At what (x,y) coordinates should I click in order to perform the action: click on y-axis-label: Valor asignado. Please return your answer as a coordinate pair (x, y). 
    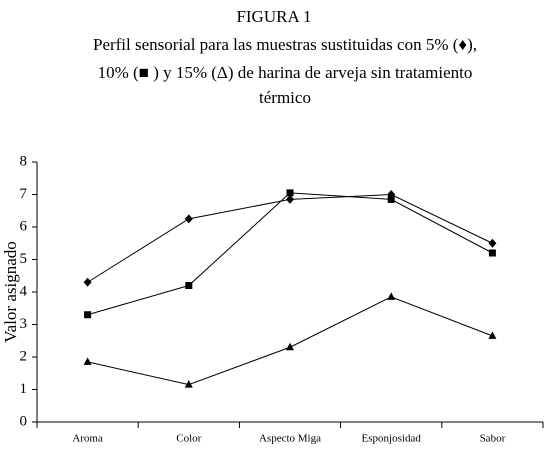
    Looking at the image, I should click on (10, 292).